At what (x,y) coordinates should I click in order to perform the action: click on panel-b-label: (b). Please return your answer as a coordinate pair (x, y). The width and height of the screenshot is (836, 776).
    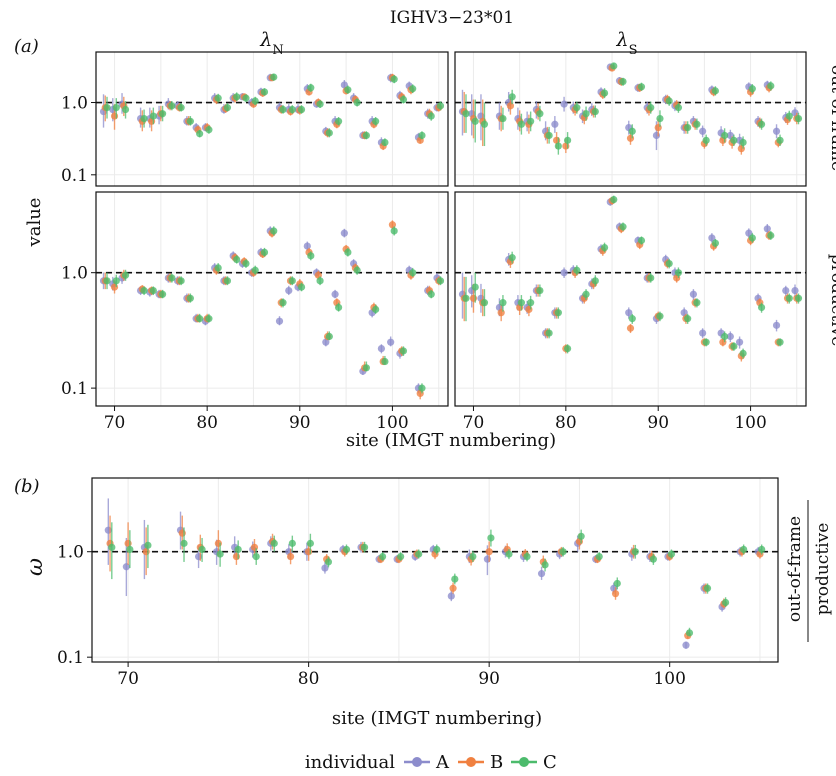
    Looking at the image, I should click on (27, 486).